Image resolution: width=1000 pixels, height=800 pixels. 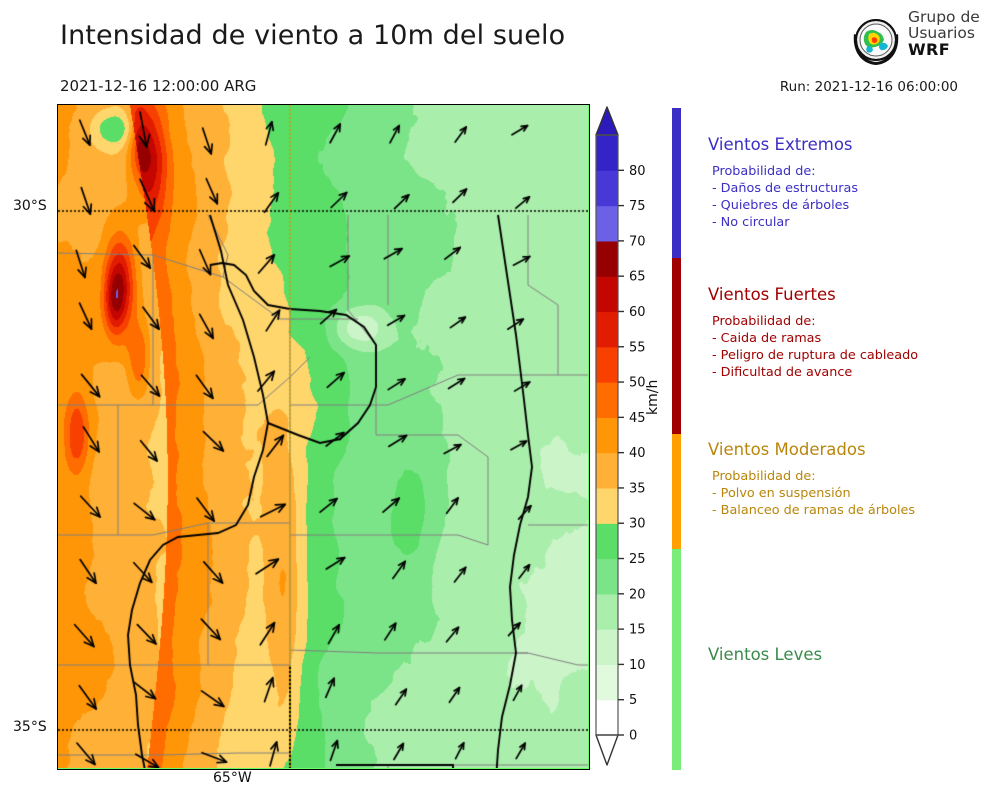 What do you see at coordinates (633, 700) in the screenshot?
I see `colorbar-tick-label: 5` at bounding box center [633, 700].